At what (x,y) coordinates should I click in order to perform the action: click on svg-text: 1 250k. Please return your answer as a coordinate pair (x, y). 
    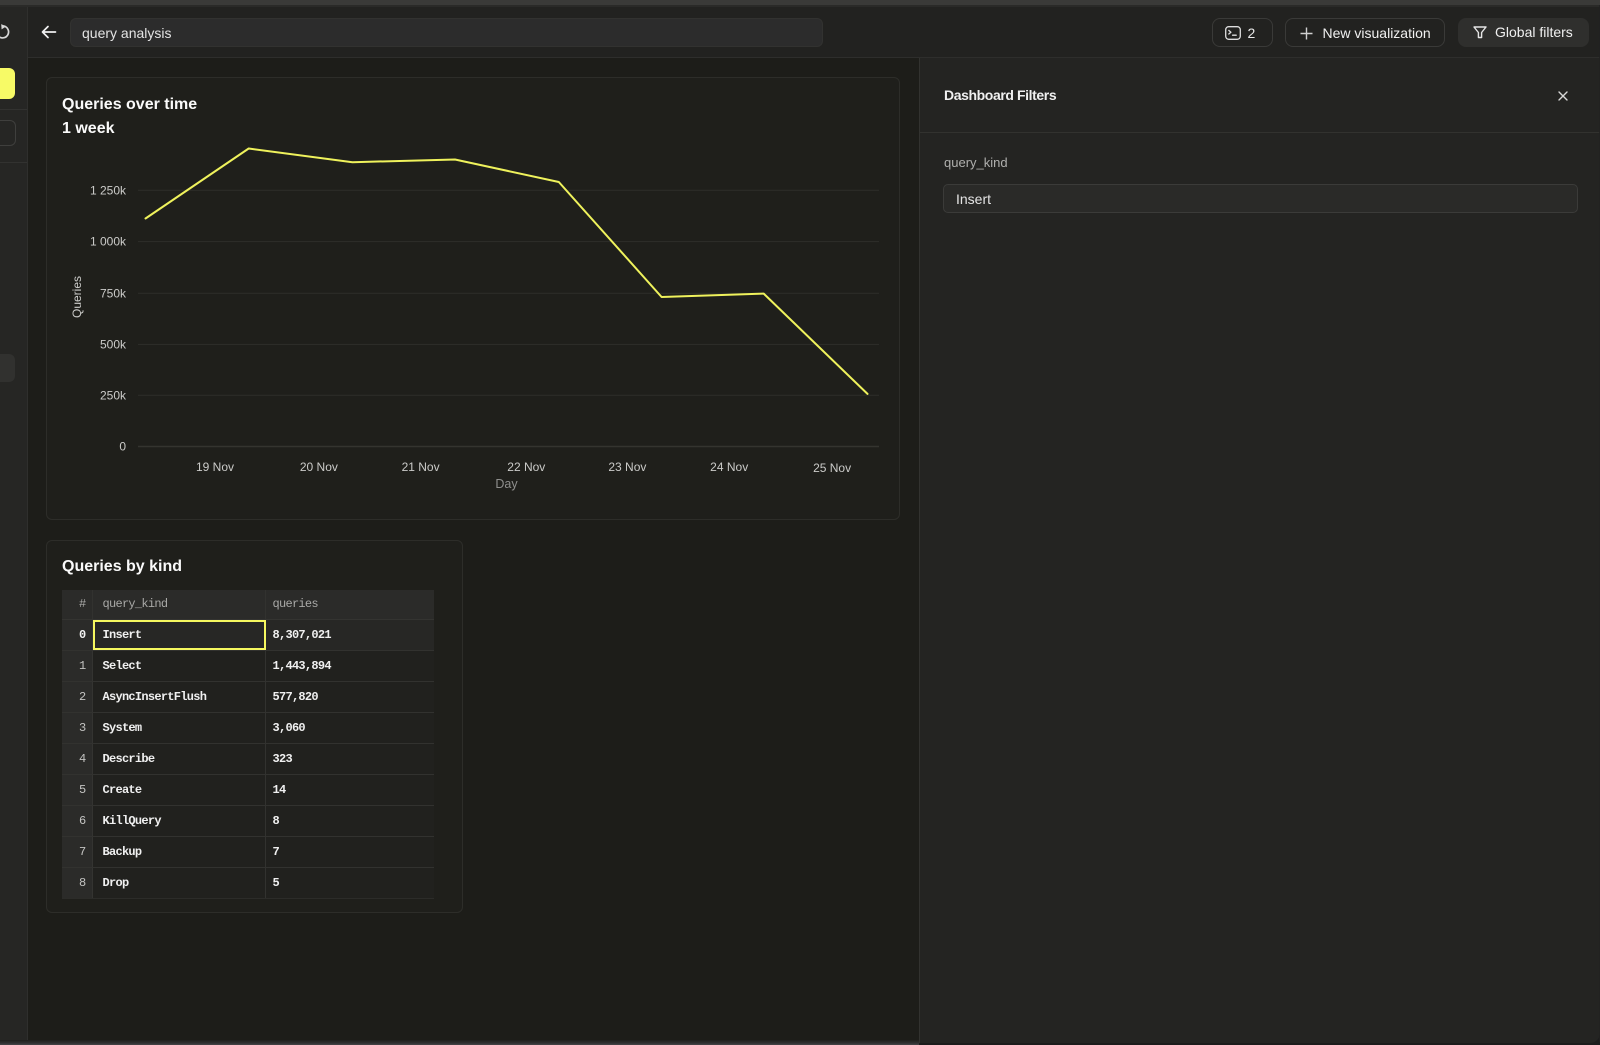
    Looking at the image, I should click on (108, 190).